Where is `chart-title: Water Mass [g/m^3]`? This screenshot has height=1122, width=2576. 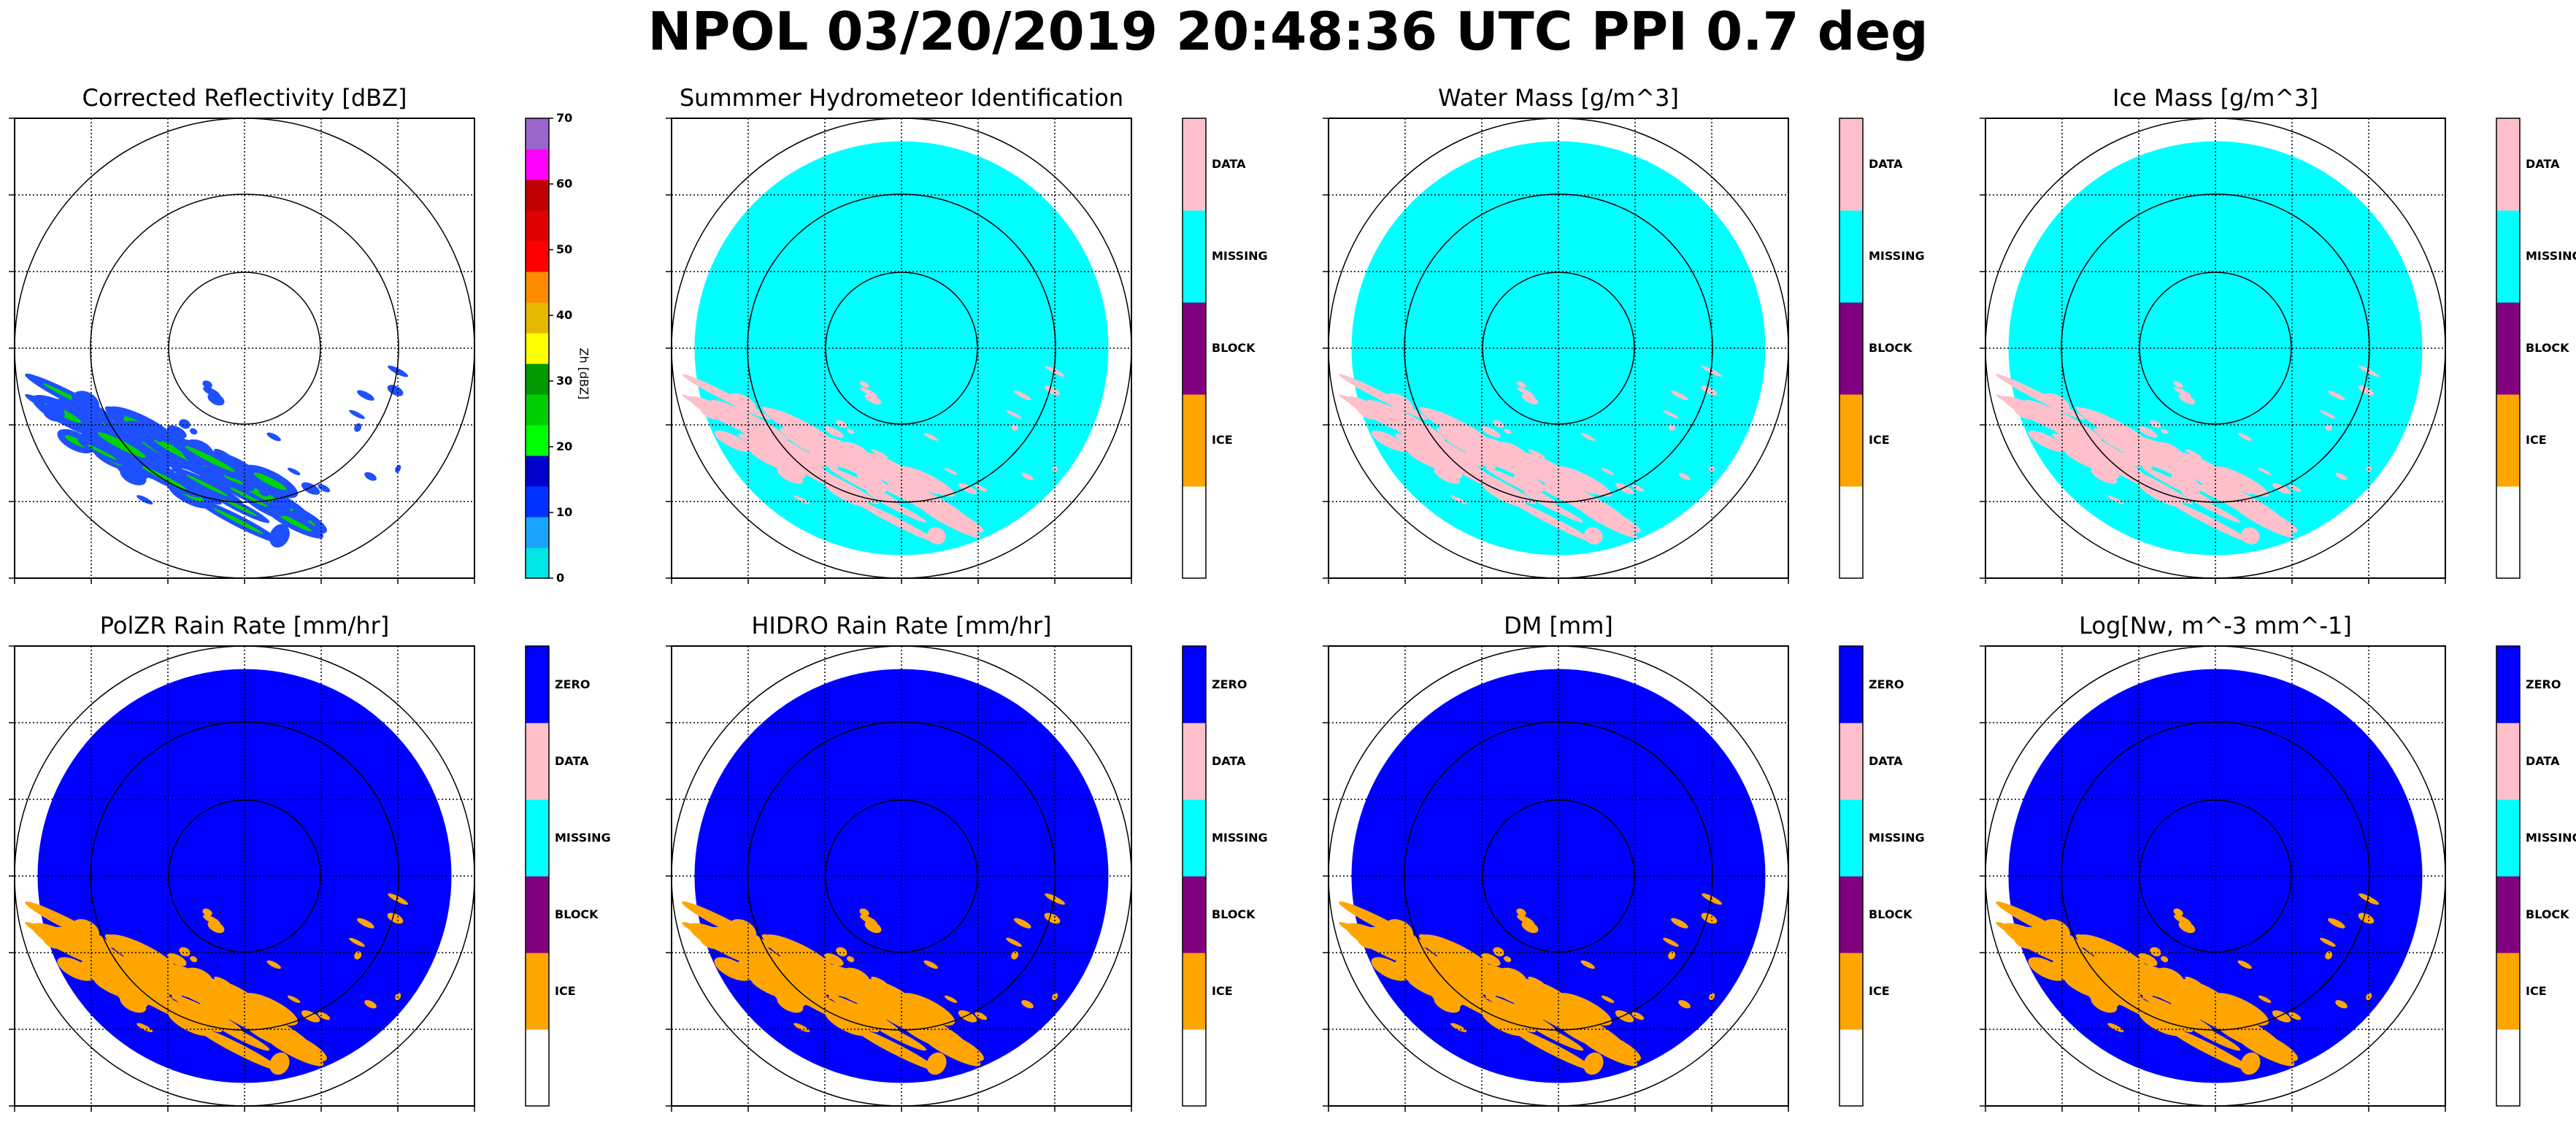 chart-title: Water Mass [g/m^3] is located at coordinates (1558, 98).